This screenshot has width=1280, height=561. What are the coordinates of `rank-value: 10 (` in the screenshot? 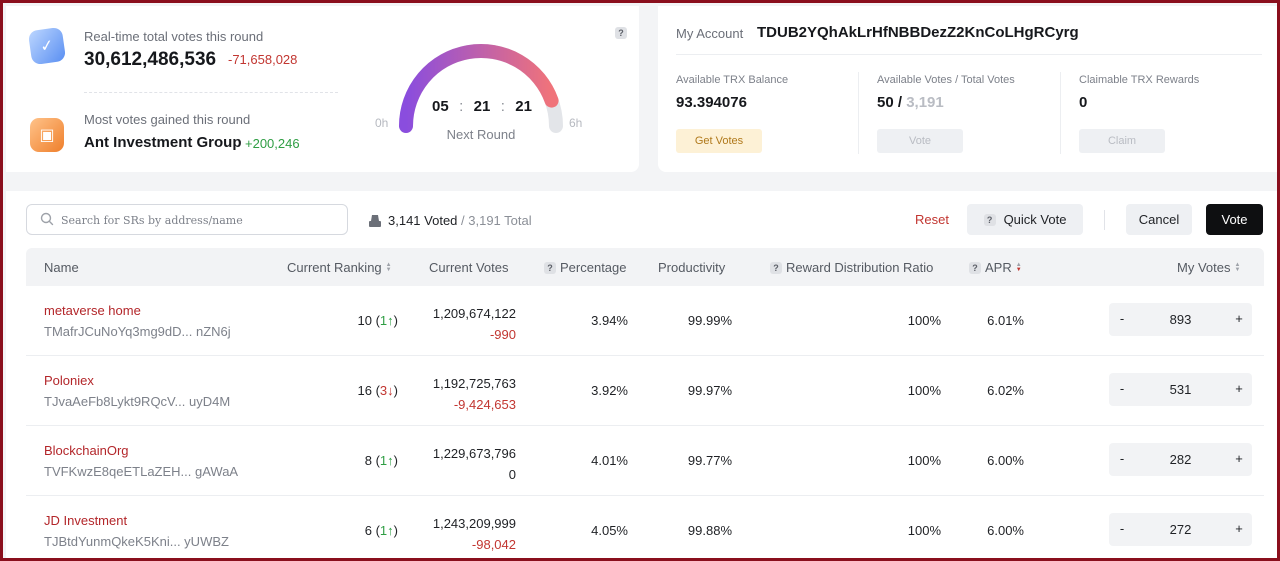 It's located at (368, 320).